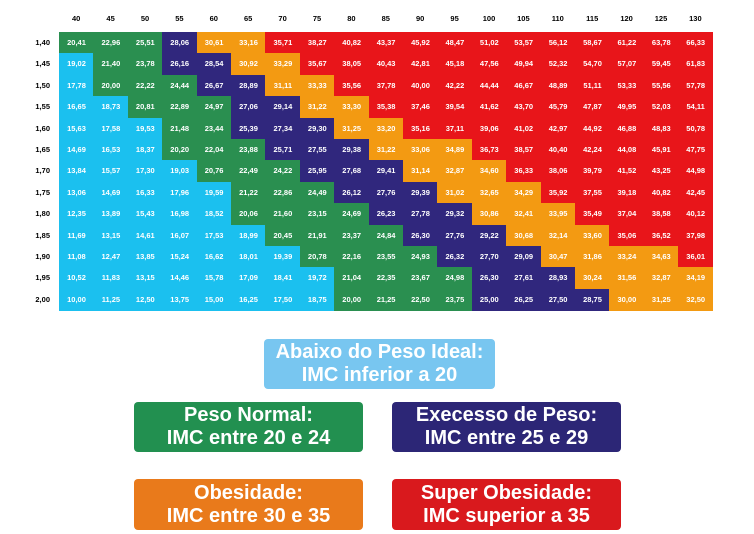  I want to click on bmi-cell: 33,06, so click(420, 150).